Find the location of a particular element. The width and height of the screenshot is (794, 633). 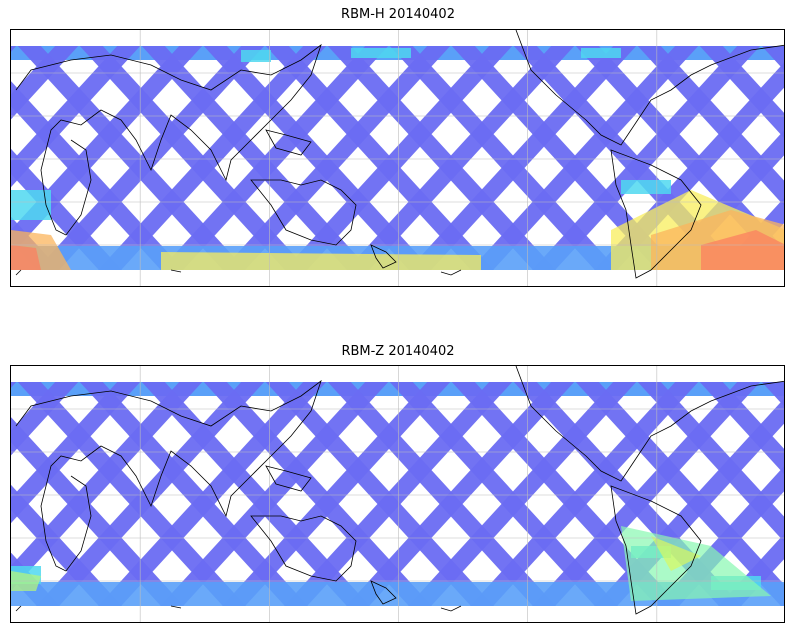

panel-title: RBM-Z 20140402 is located at coordinates (398, 351).